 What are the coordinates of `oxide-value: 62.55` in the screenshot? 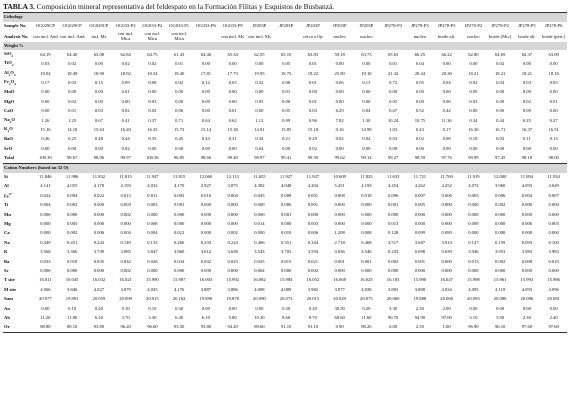 It's located at (259, 54).